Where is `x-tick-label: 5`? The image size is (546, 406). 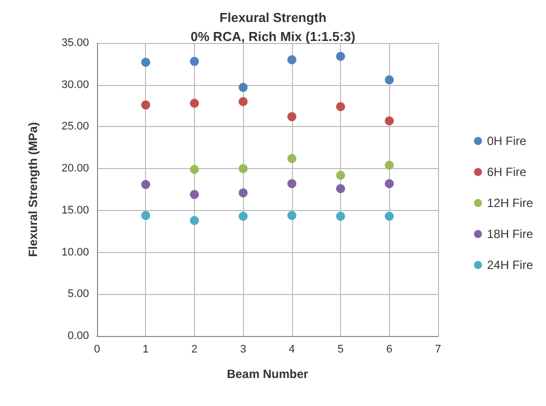
x-tick-label: 5 is located at coordinates (341, 350).